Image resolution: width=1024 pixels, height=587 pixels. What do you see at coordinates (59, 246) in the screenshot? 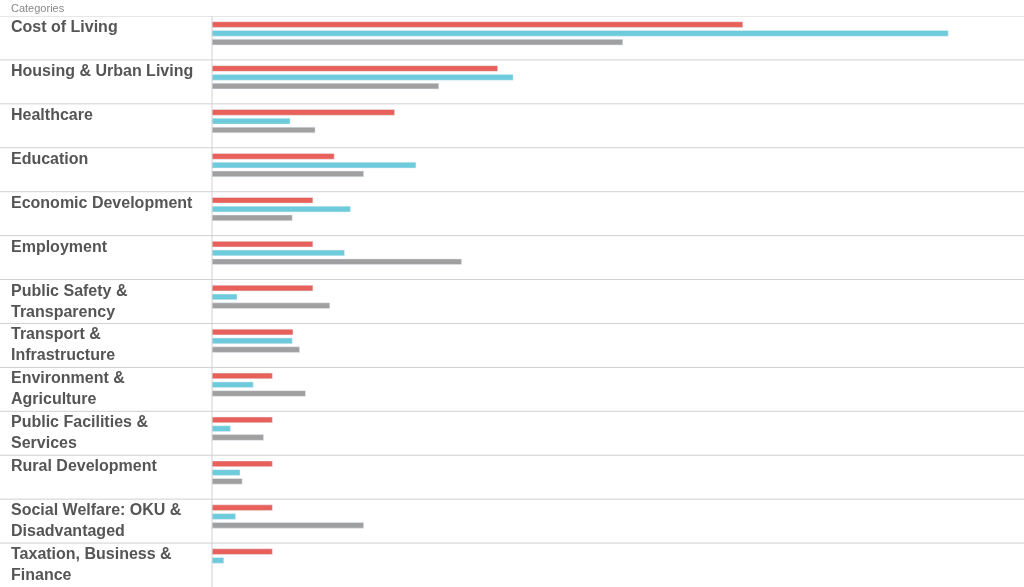
I see `y-tick-label: Employment` at bounding box center [59, 246].